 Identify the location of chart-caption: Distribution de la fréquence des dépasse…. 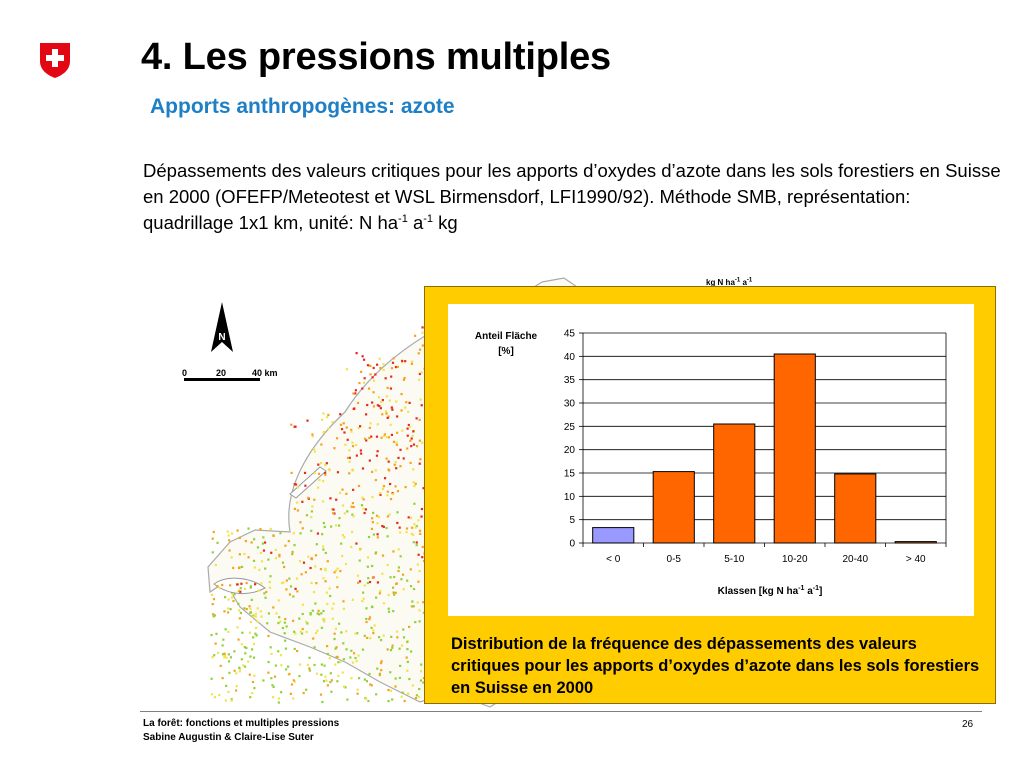
(715, 666).